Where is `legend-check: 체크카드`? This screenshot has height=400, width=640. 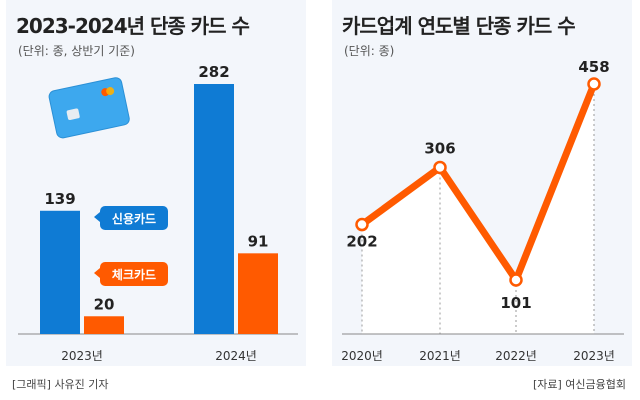
legend-check: 체크카드 is located at coordinates (131, 274).